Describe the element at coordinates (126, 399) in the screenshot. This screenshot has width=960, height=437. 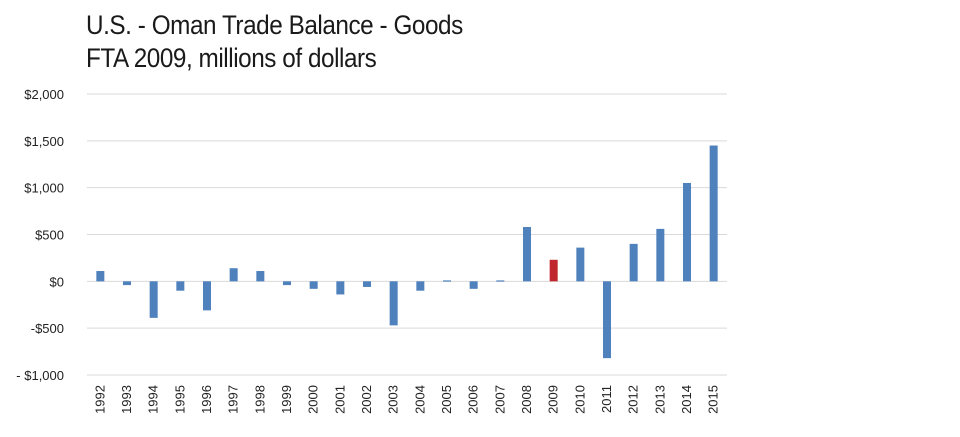
I see `x-tick-label-1993: 1993` at that location.